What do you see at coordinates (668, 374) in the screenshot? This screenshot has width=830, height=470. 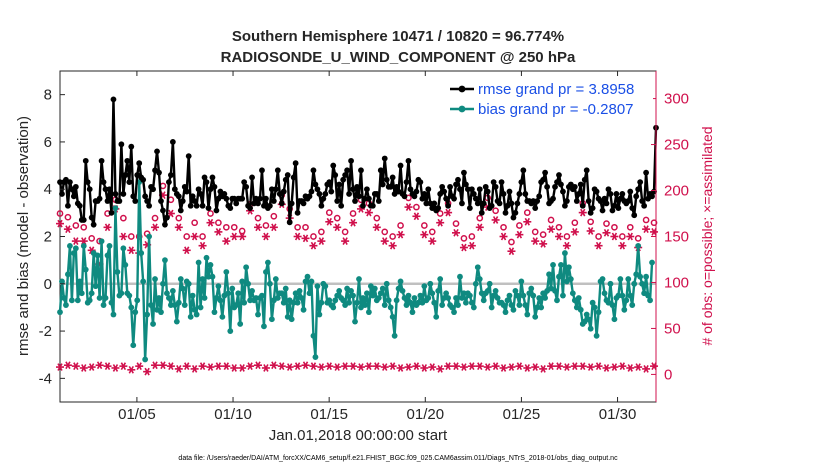 I see `y-right-tick-label: 0` at bounding box center [668, 374].